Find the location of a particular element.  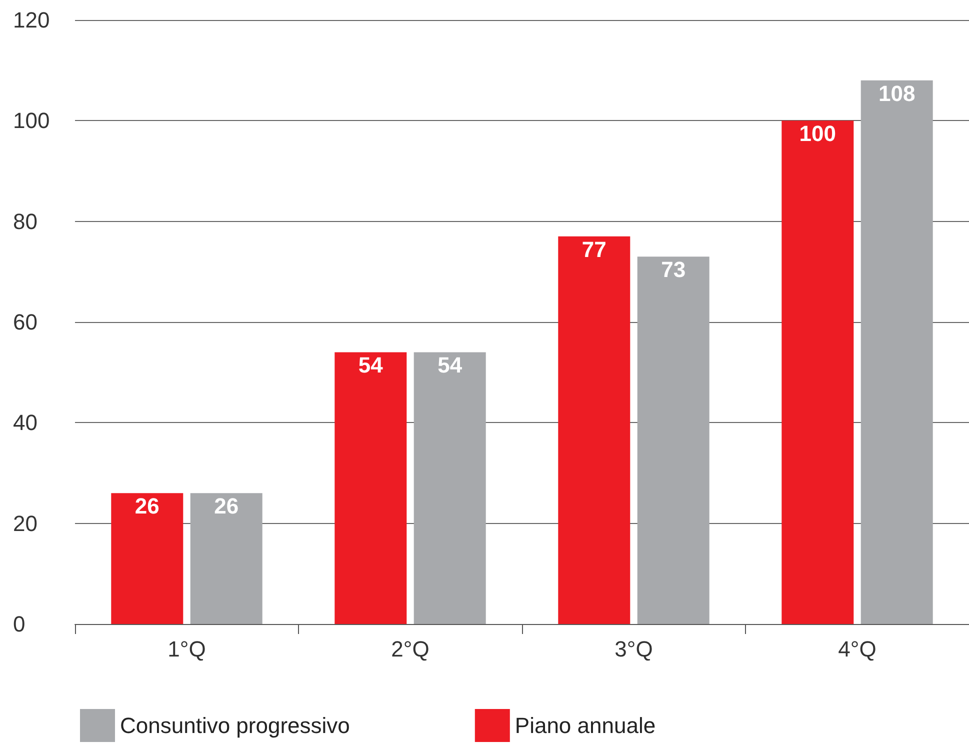

y-tick-label: 60 is located at coordinates (25, 322).